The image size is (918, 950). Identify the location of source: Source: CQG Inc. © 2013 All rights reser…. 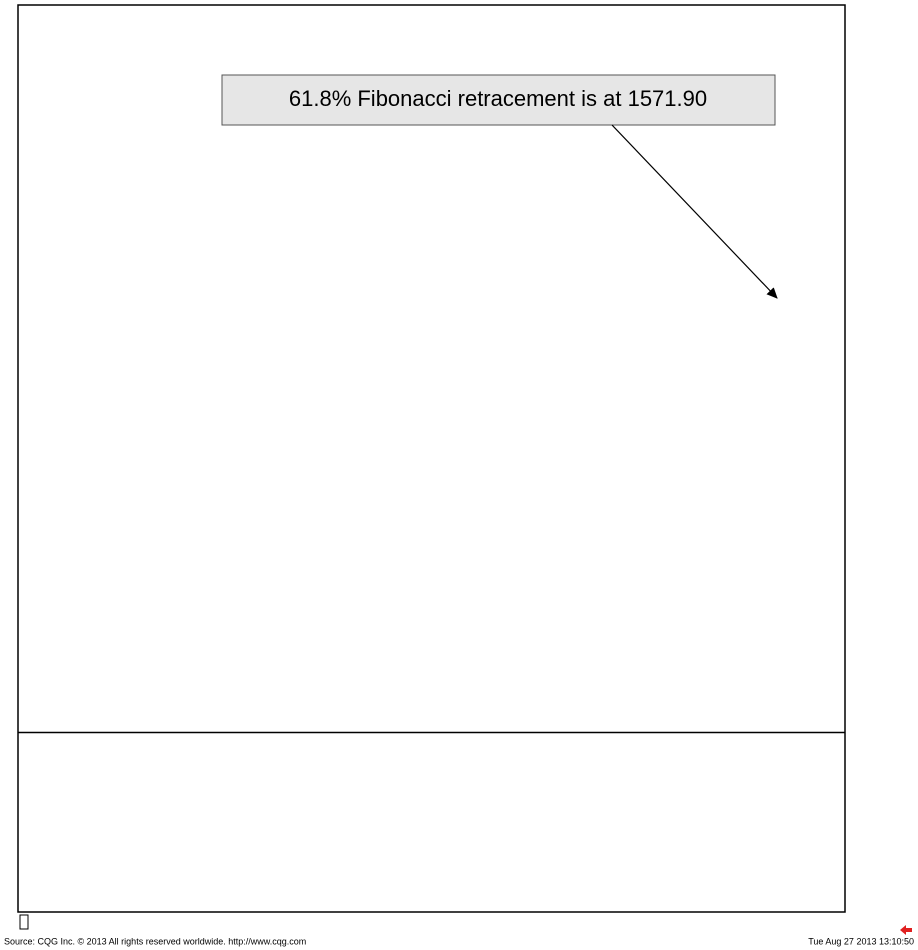
(155, 941).